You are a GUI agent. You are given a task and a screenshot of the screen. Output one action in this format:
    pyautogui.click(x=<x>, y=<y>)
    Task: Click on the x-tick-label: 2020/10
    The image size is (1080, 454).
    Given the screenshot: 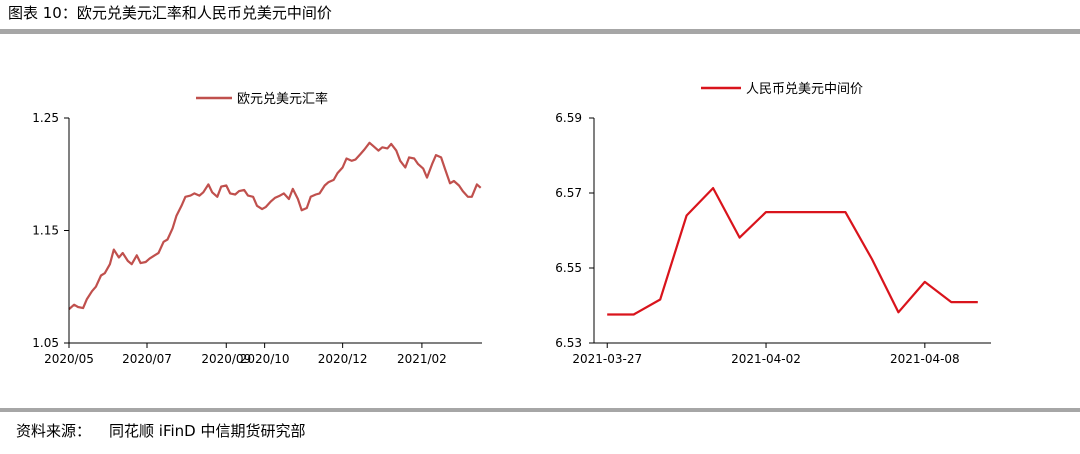 What is the action you would take?
    pyautogui.click(x=265, y=359)
    